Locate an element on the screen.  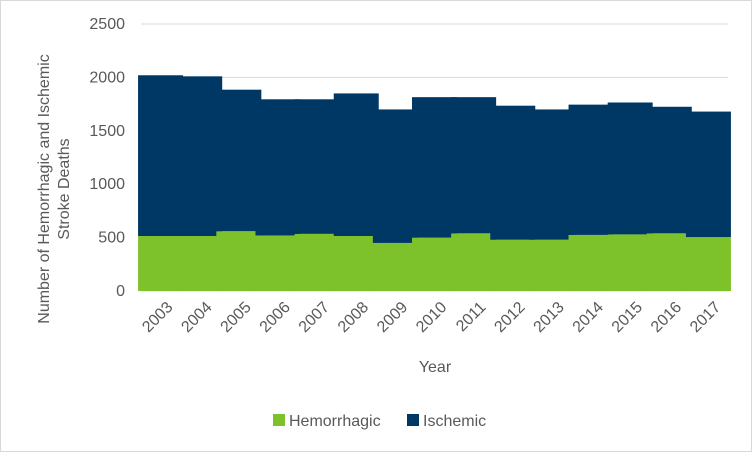
x-tick-label: 2009 is located at coordinates (392, 317).